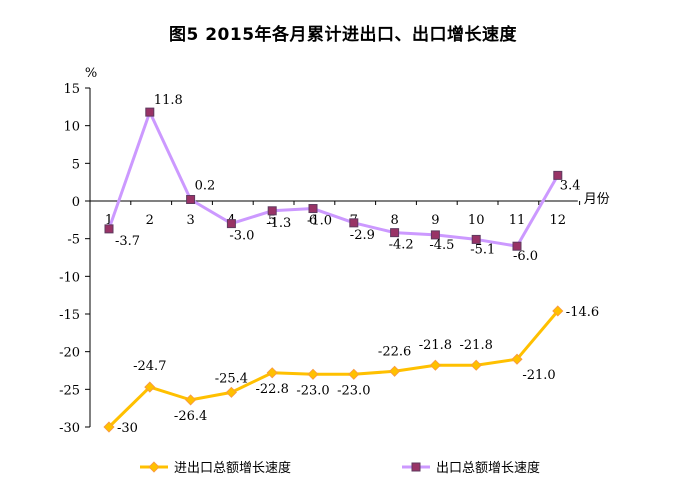 The width and height of the screenshot is (686, 495). What do you see at coordinates (272, 389) in the screenshot?
I see `data-label-s1: -22.8` at bounding box center [272, 389].